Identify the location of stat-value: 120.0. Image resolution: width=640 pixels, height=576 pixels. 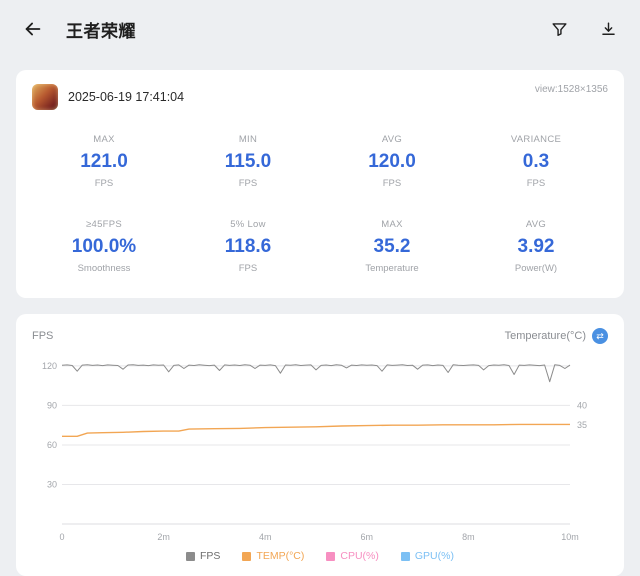
(392, 161).